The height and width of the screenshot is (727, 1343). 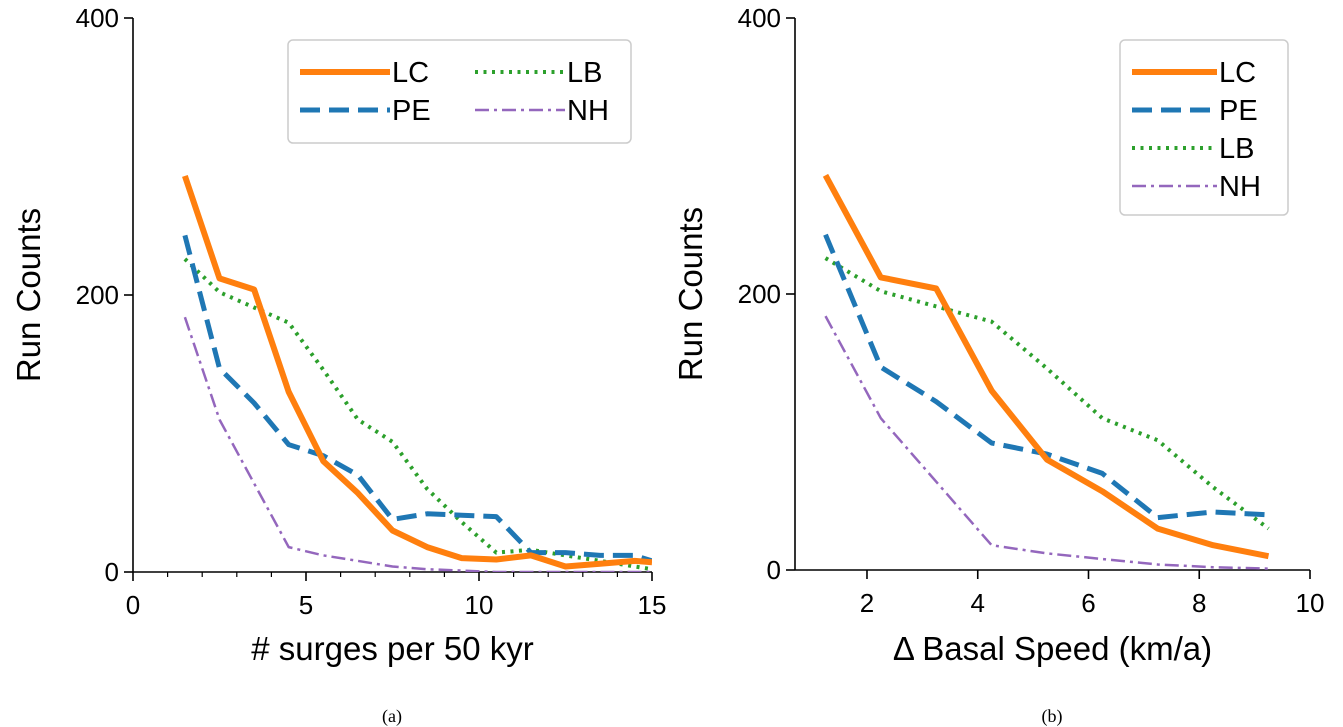 What do you see at coordinates (978, 603) in the screenshot?
I see `x-tick-label: 4` at bounding box center [978, 603].